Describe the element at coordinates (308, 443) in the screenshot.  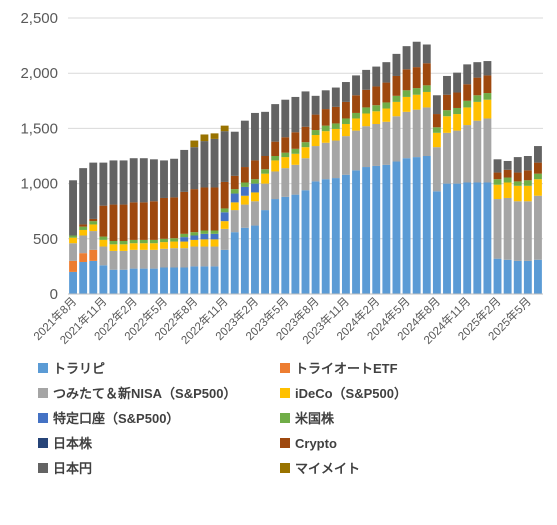
I see `legend-item: Crypto` at that location.